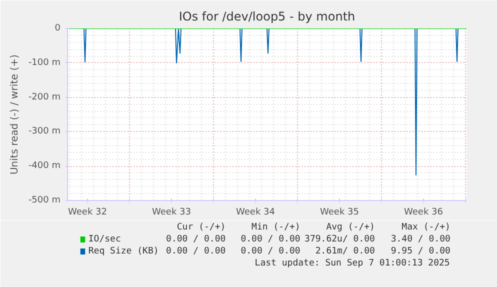 Image resolution: width=497 pixels, height=287 pixels. Describe the element at coordinates (87, 213) in the screenshot. I see `x-tick-label: Week 32` at that location.